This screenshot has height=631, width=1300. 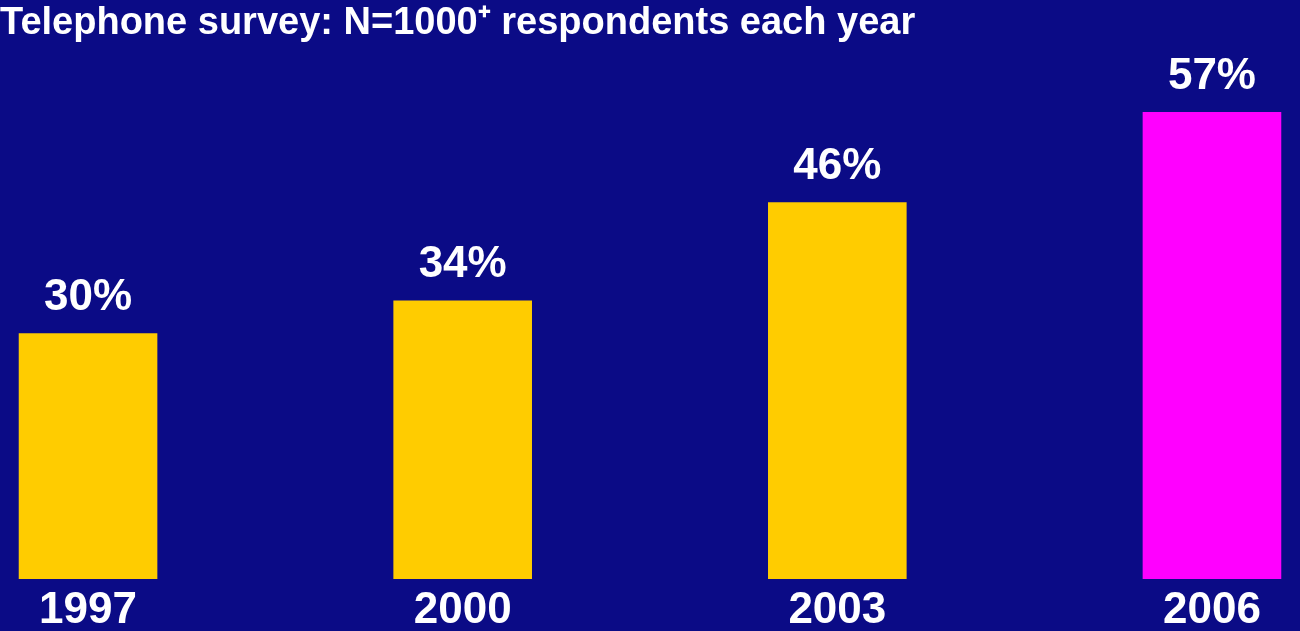 I want to click on data-label: 46%, so click(x=837, y=164).